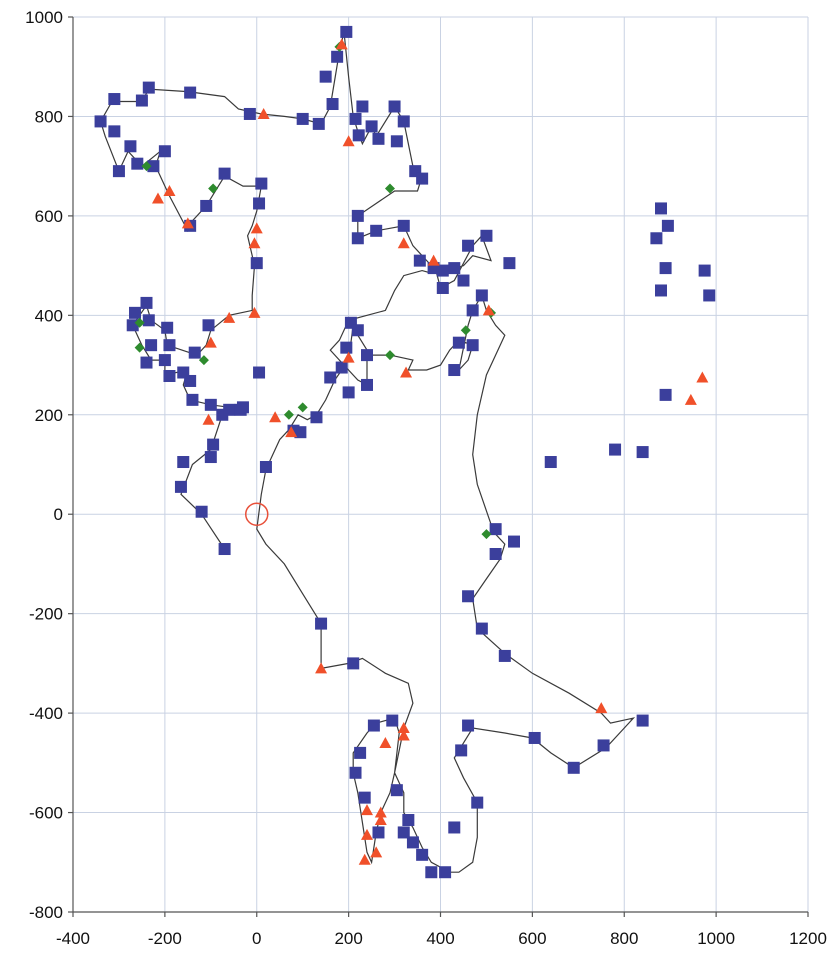  What do you see at coordinates (46, 912) in the screenshot?
I see `y-tick-label: -800` at bounding box center [46, 912].